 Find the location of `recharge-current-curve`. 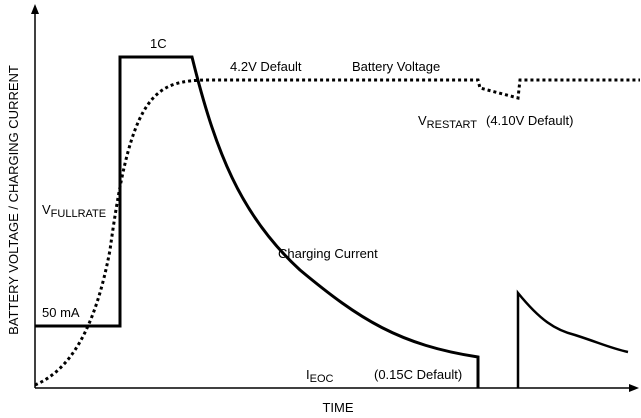

recharge-current-curve is located at coordinates (572, 338).